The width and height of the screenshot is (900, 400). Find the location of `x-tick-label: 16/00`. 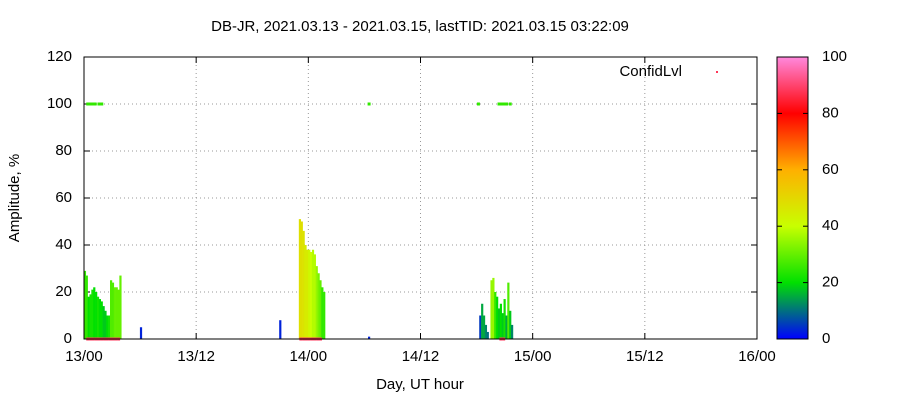

x-tick-label: 16/00 is located at coordinates (757, 356).